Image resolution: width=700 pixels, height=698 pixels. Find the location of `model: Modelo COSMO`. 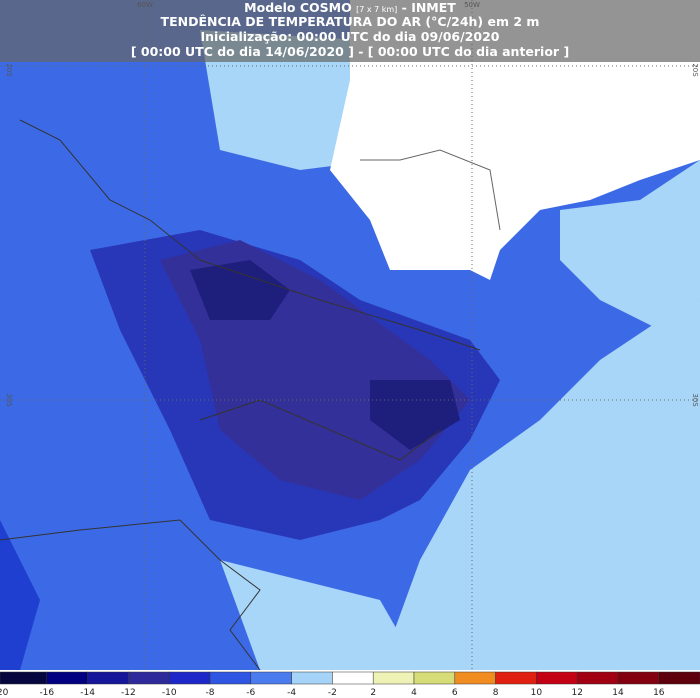

model: Modelo COSMO is located at coordinates (298, 7).